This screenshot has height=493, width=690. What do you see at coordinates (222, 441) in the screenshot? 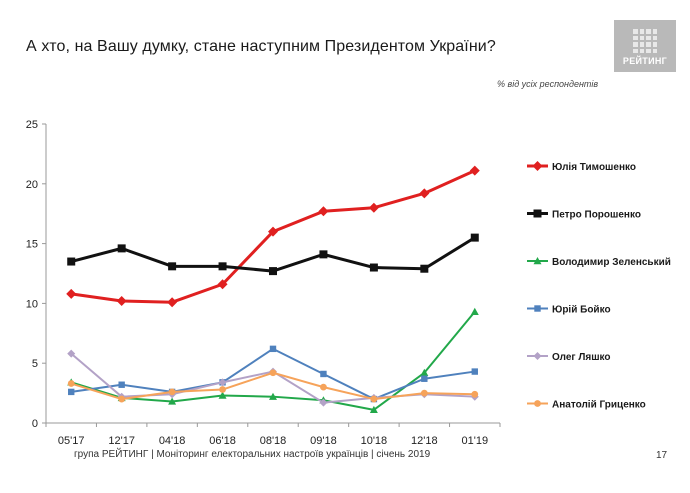
I see `x-tick-label: 06'18` at bounding box center [222, 441].